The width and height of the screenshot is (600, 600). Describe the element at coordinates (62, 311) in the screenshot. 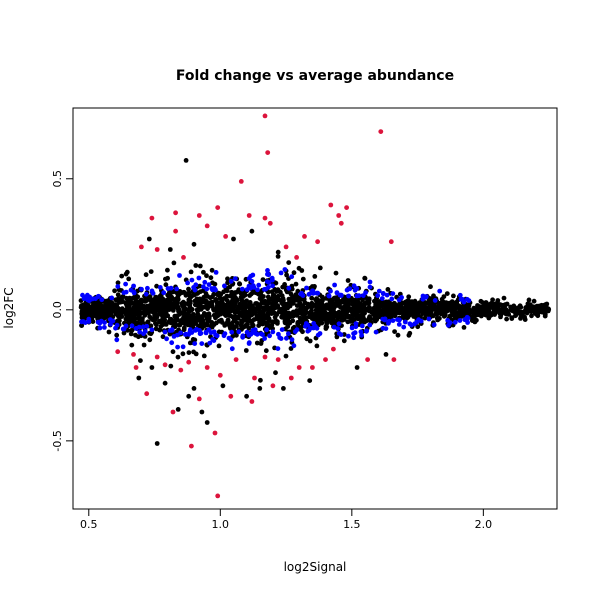

I see `y-axis: -0.5 0.0 0.5` at that location.